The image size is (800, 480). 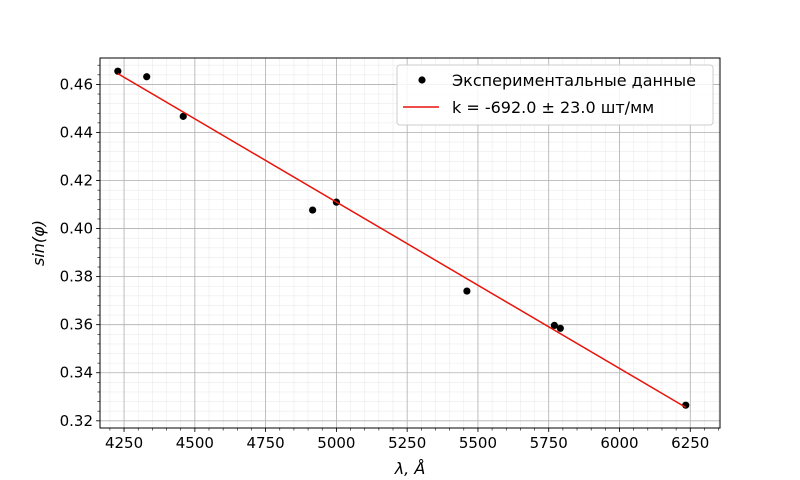 What do you see at coordinates (410, 468) in the screenshot?
I see `x-axis-label: λ, Å` at bounding box center [410, 468].